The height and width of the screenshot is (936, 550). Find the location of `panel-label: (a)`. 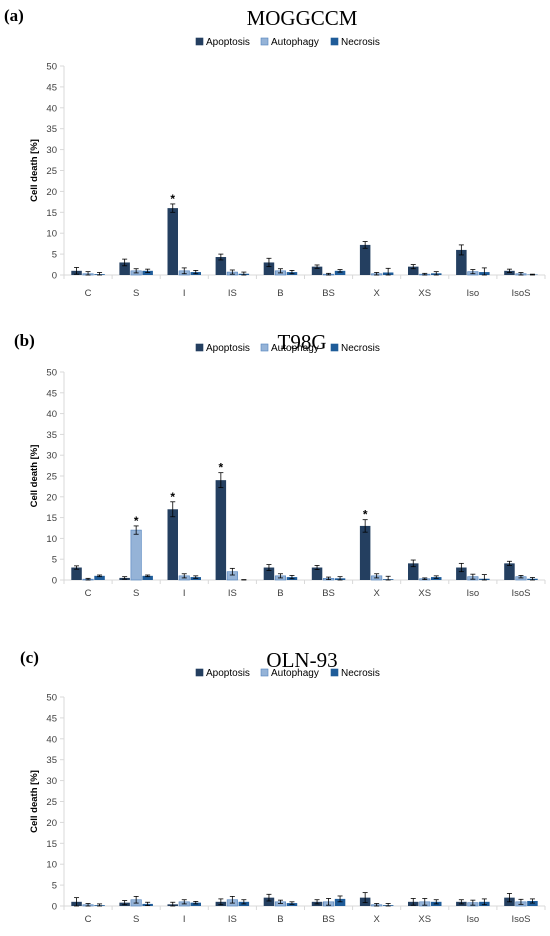

panel-label: (a) is located at coordinates (14, 15).